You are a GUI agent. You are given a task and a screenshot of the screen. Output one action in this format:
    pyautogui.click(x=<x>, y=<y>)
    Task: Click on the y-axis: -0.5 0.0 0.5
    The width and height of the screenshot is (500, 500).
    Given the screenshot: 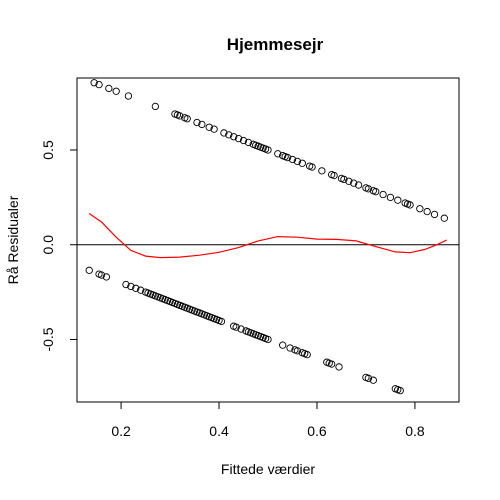 What is the action you would take?
    pyautogui.click(x=58, y=246)
    